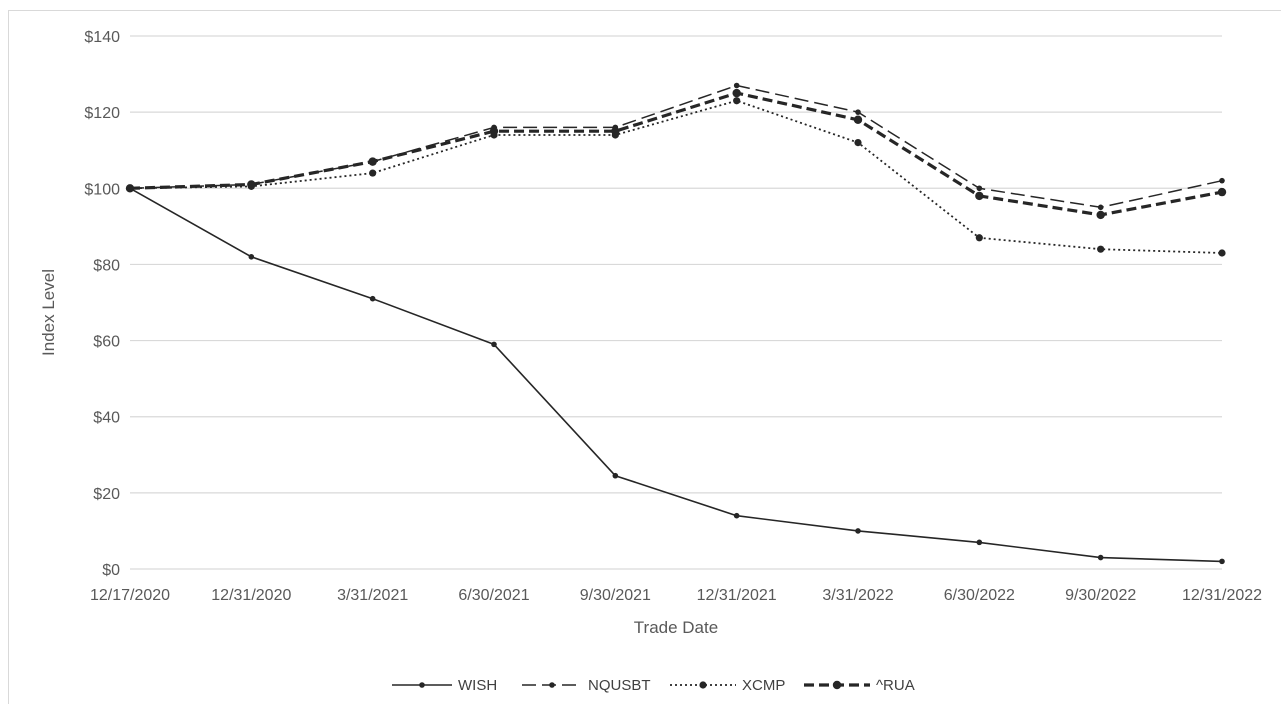  I want to click on x-tick-label: 12/17/2020, so click(130, 595).